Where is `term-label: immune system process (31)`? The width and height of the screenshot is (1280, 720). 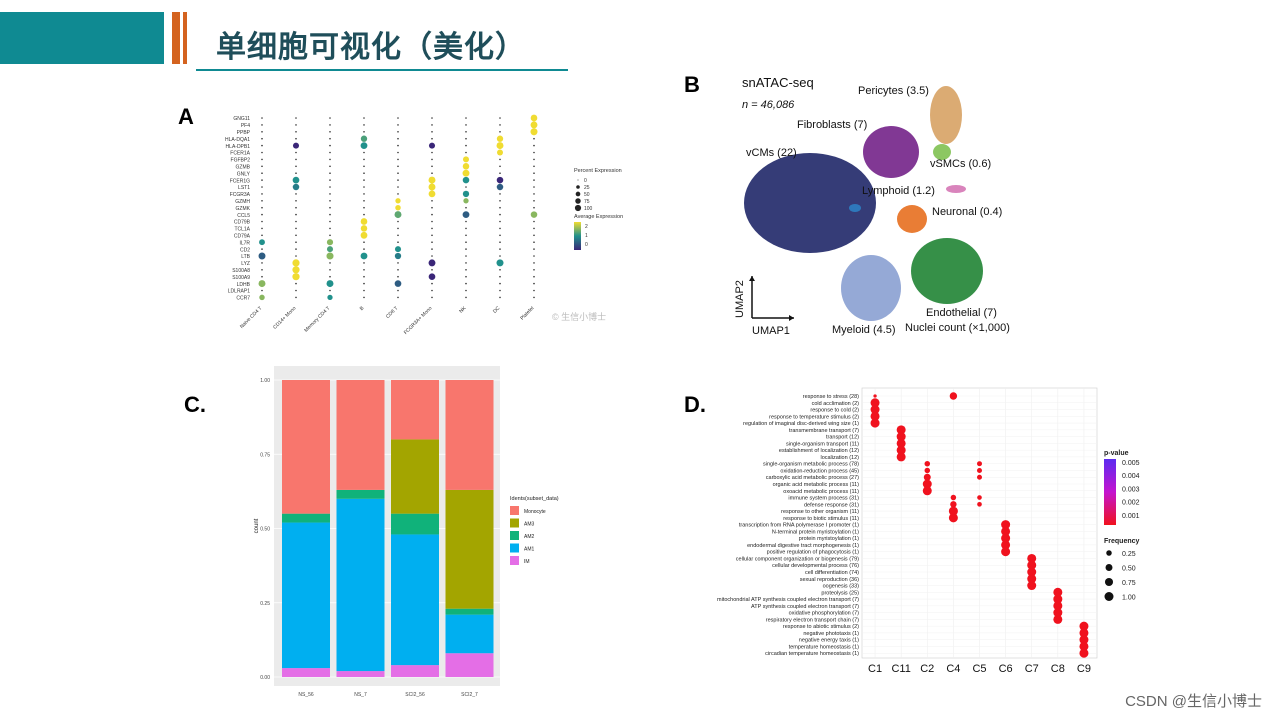
term-label: immune system process (31) is located at coordinates (823, 499).